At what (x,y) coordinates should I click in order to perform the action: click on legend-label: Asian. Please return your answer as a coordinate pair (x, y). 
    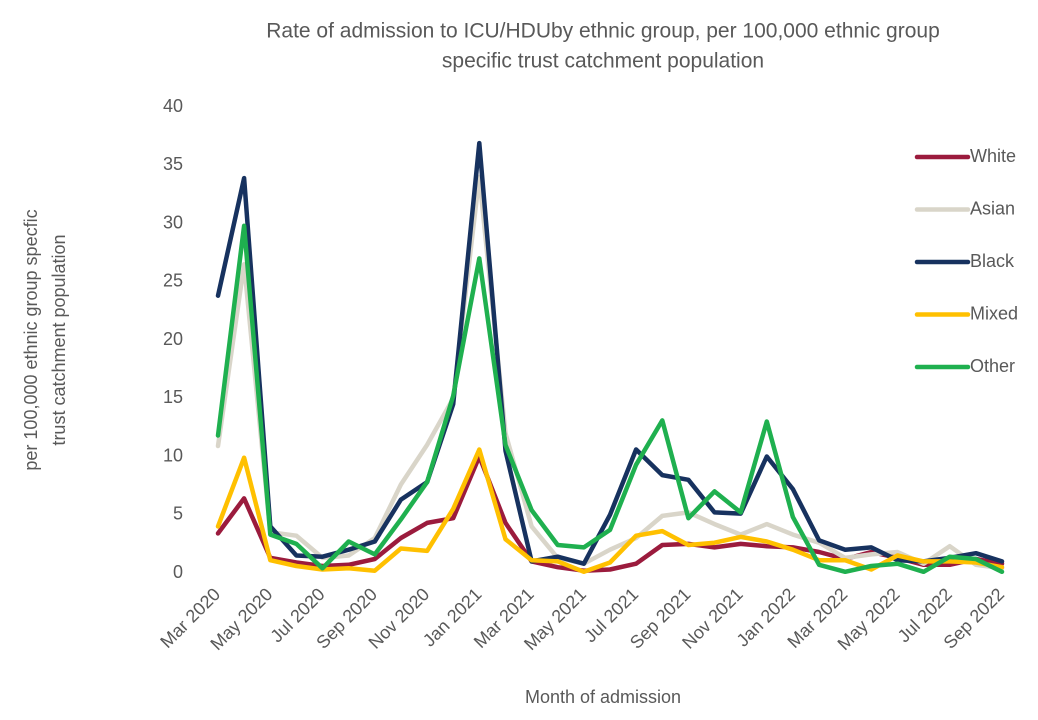
    Looking at the image, I should click on (992, 208).